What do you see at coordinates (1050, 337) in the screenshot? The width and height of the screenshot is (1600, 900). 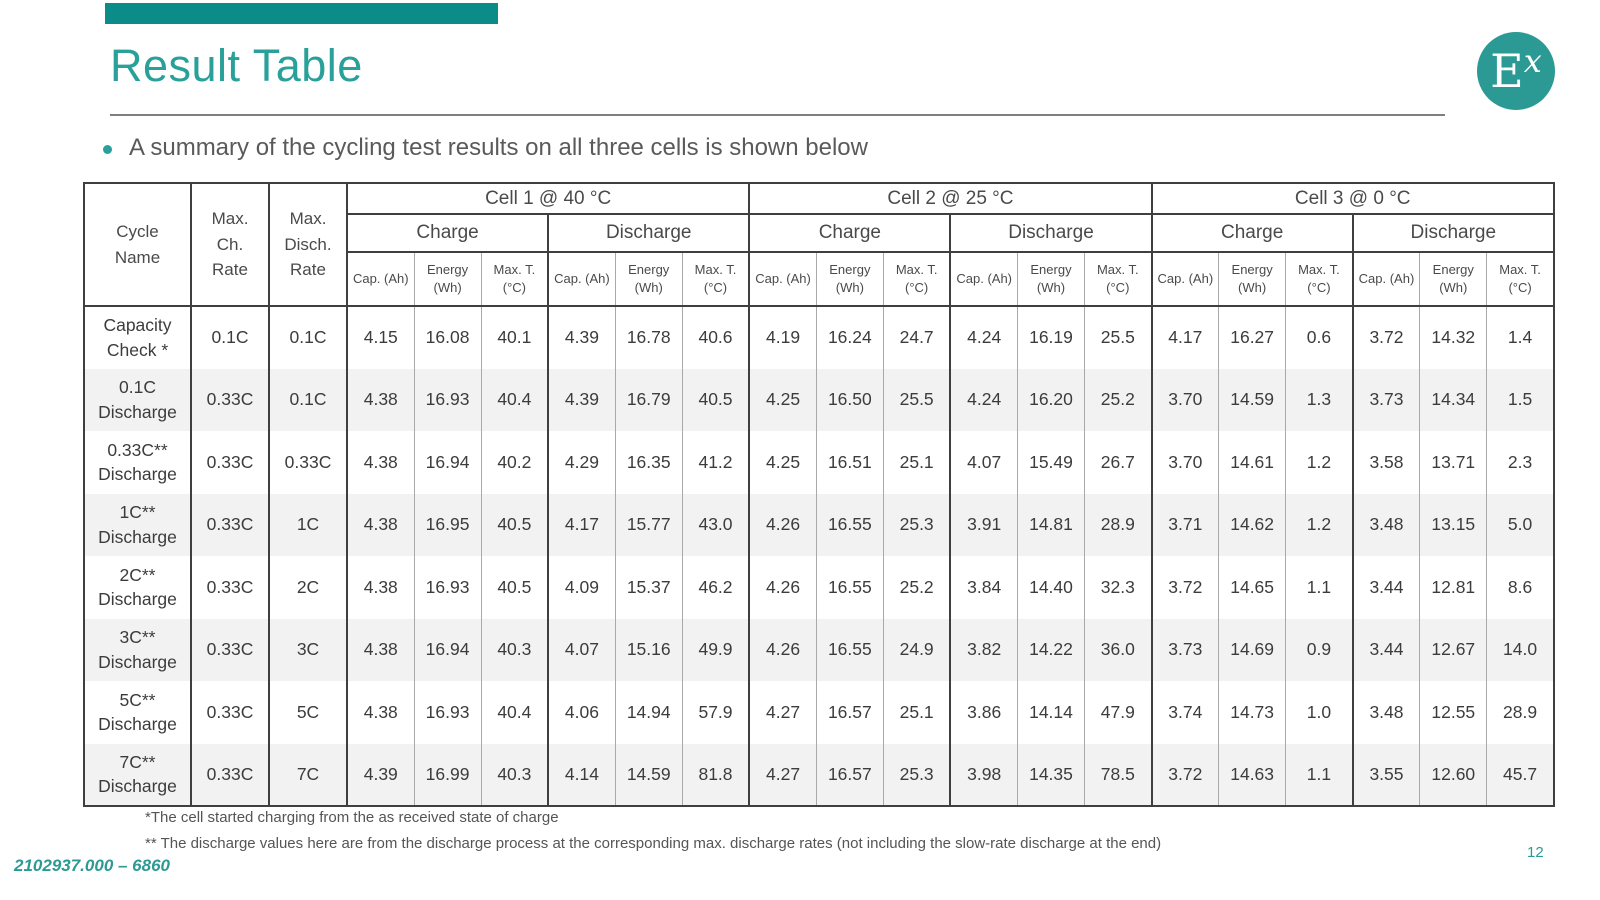 I see `value-cell: 16.19` at bounding box center [1050, 337].